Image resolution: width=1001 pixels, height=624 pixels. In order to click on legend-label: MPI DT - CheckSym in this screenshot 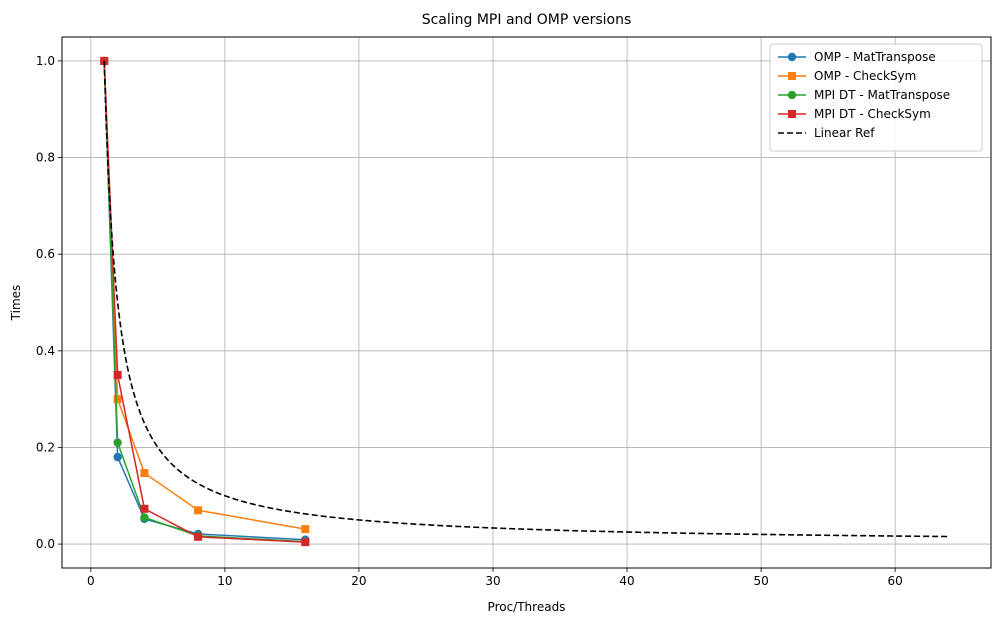, I will do `click(872, 114)`.